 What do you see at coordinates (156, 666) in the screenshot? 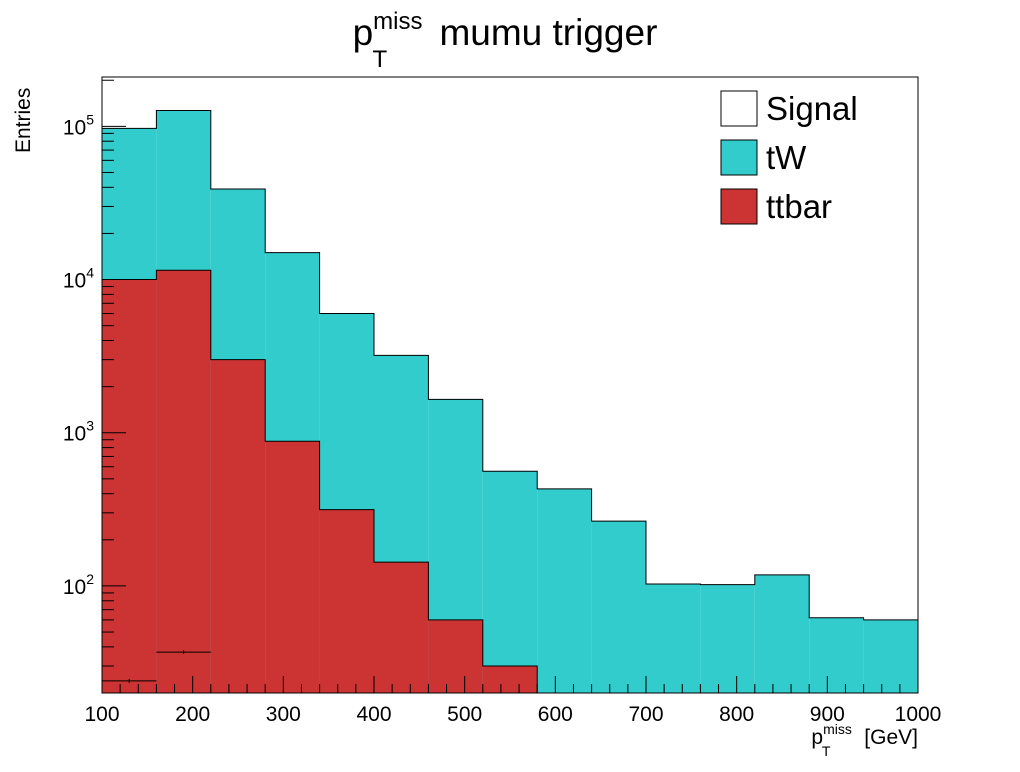
I see `signal-markers` at bounding box center [156, 666].